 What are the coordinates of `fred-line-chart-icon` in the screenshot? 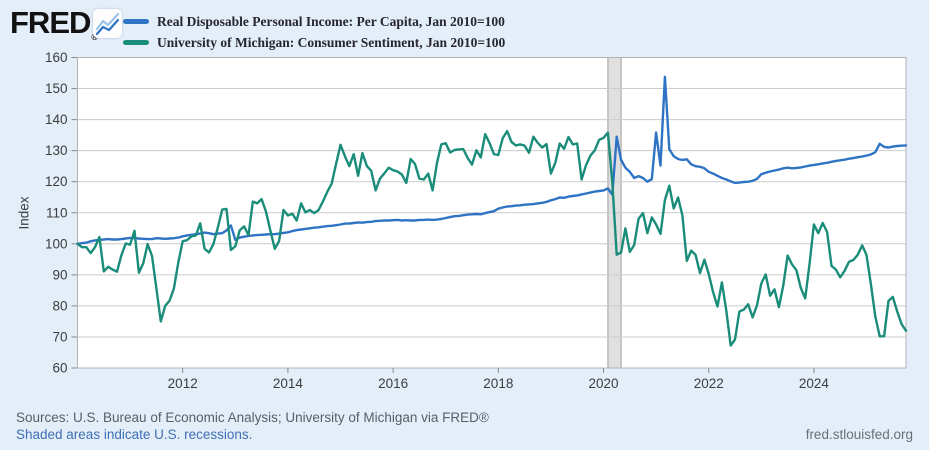 It's located at (107, 23).